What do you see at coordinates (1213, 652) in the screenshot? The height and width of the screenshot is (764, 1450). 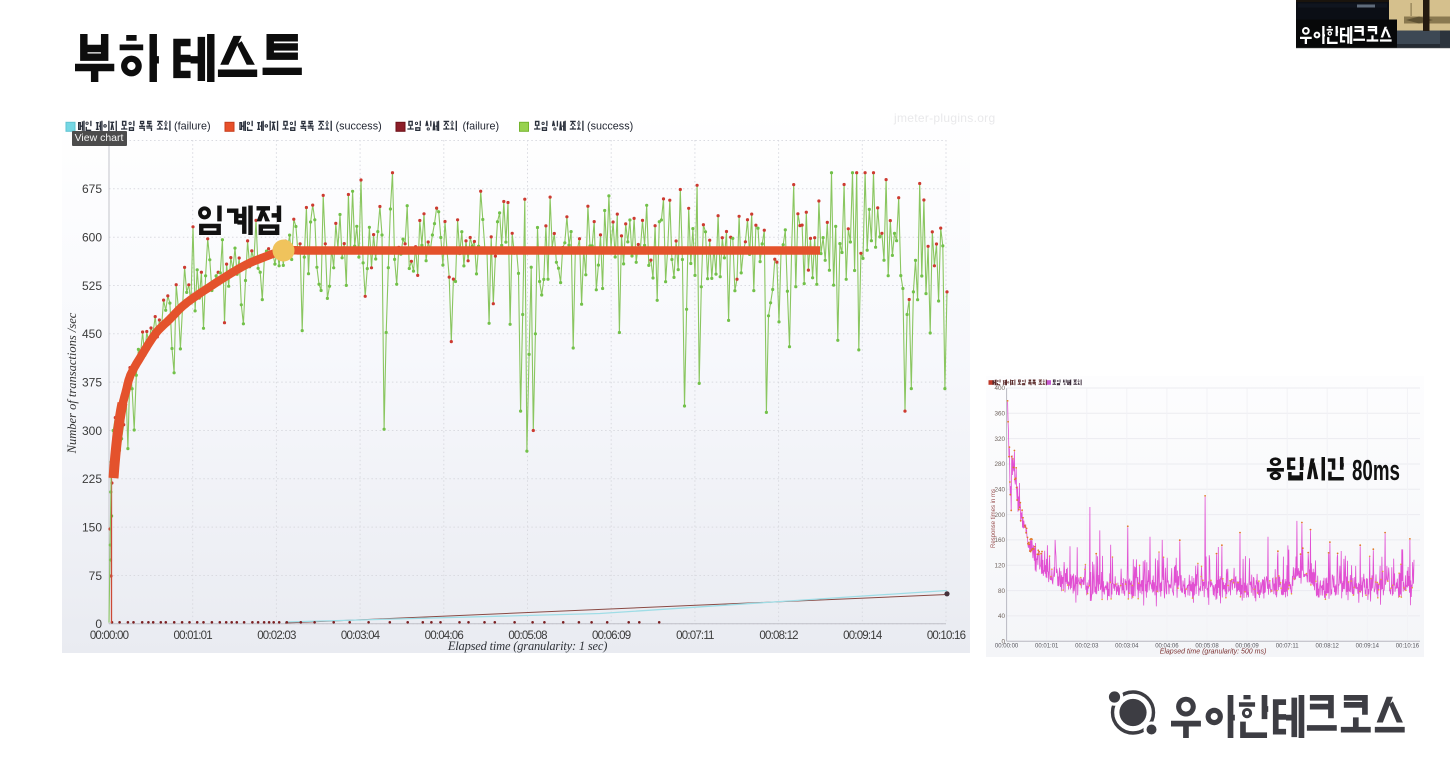 I see `svg-text:Elapsed time (granularity: 500: Elapsed time (granularity: 500 ms)` at bounding box center [1213, 652].